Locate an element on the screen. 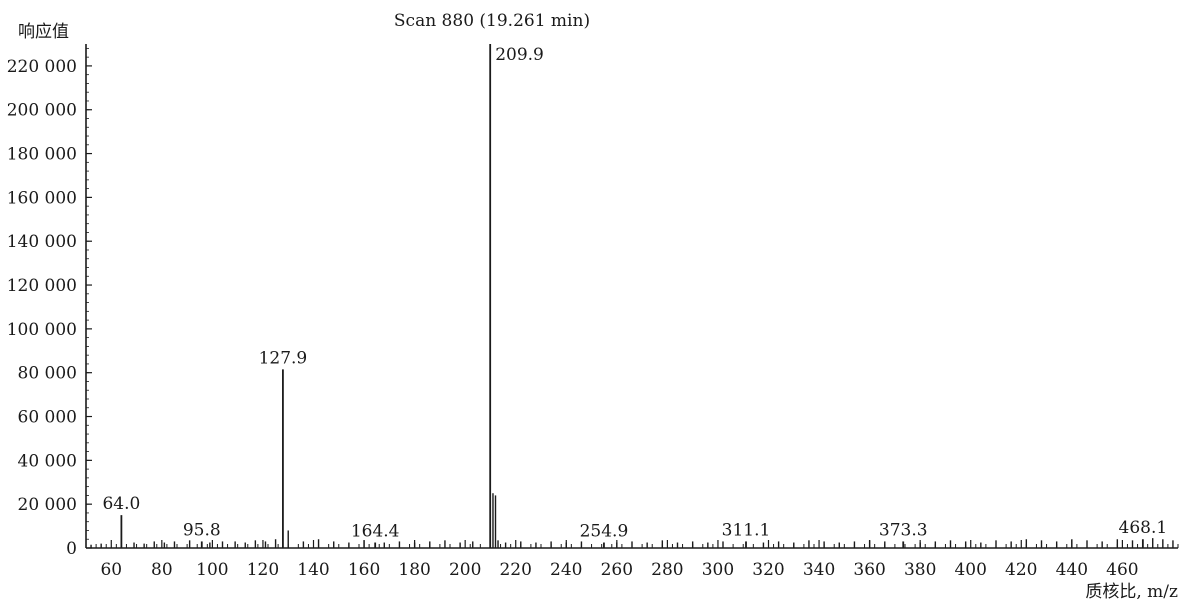 The height and width of the screenshot is (608, 1188). x-tick-label: 360 is located at coordinates (869, 570).